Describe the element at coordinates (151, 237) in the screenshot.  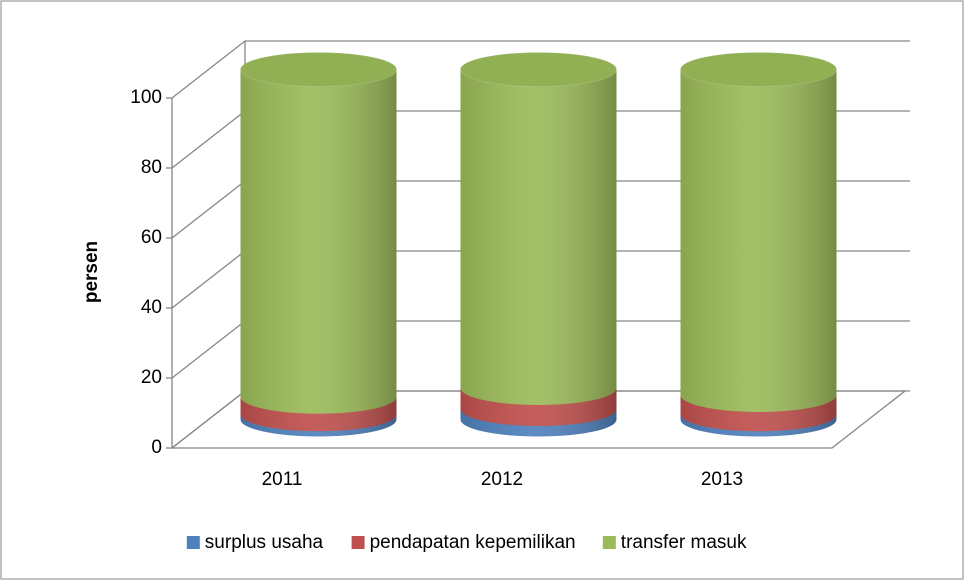
I see `y-tick-label: 60` at that location.